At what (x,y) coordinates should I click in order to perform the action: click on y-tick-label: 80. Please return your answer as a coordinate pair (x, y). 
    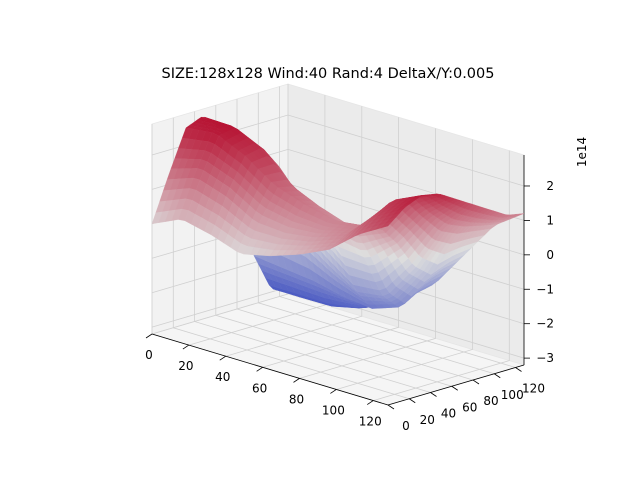
    Looking at the image, I should click on (490, 401).